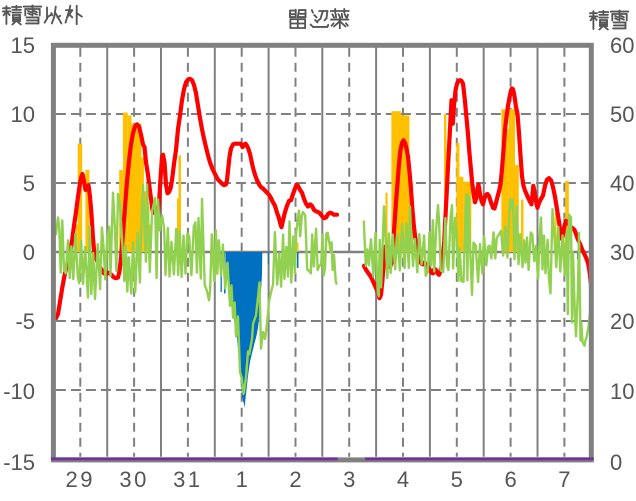  What do you see at coordinates (80, 479) in the screenshot?
I see `svg-text: 29` at bounding box center [80, 479].